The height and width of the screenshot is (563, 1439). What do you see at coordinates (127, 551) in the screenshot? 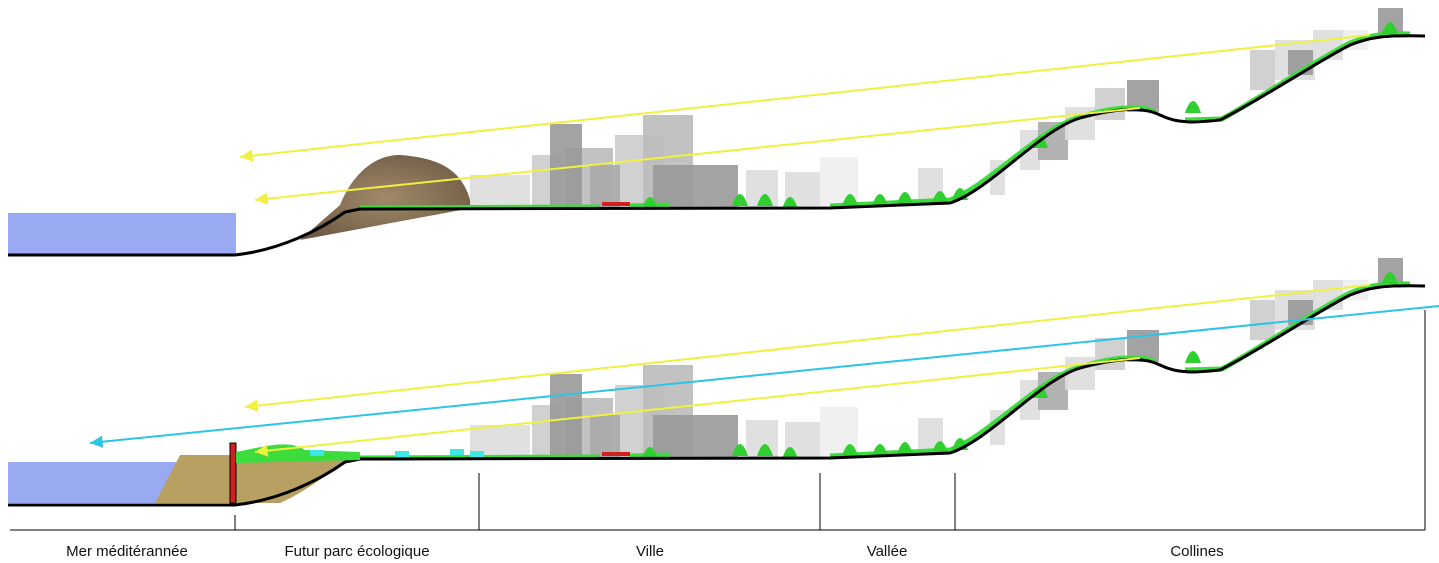
I see `region-label: Mer méditérannée` at bounding box center [127, 551].